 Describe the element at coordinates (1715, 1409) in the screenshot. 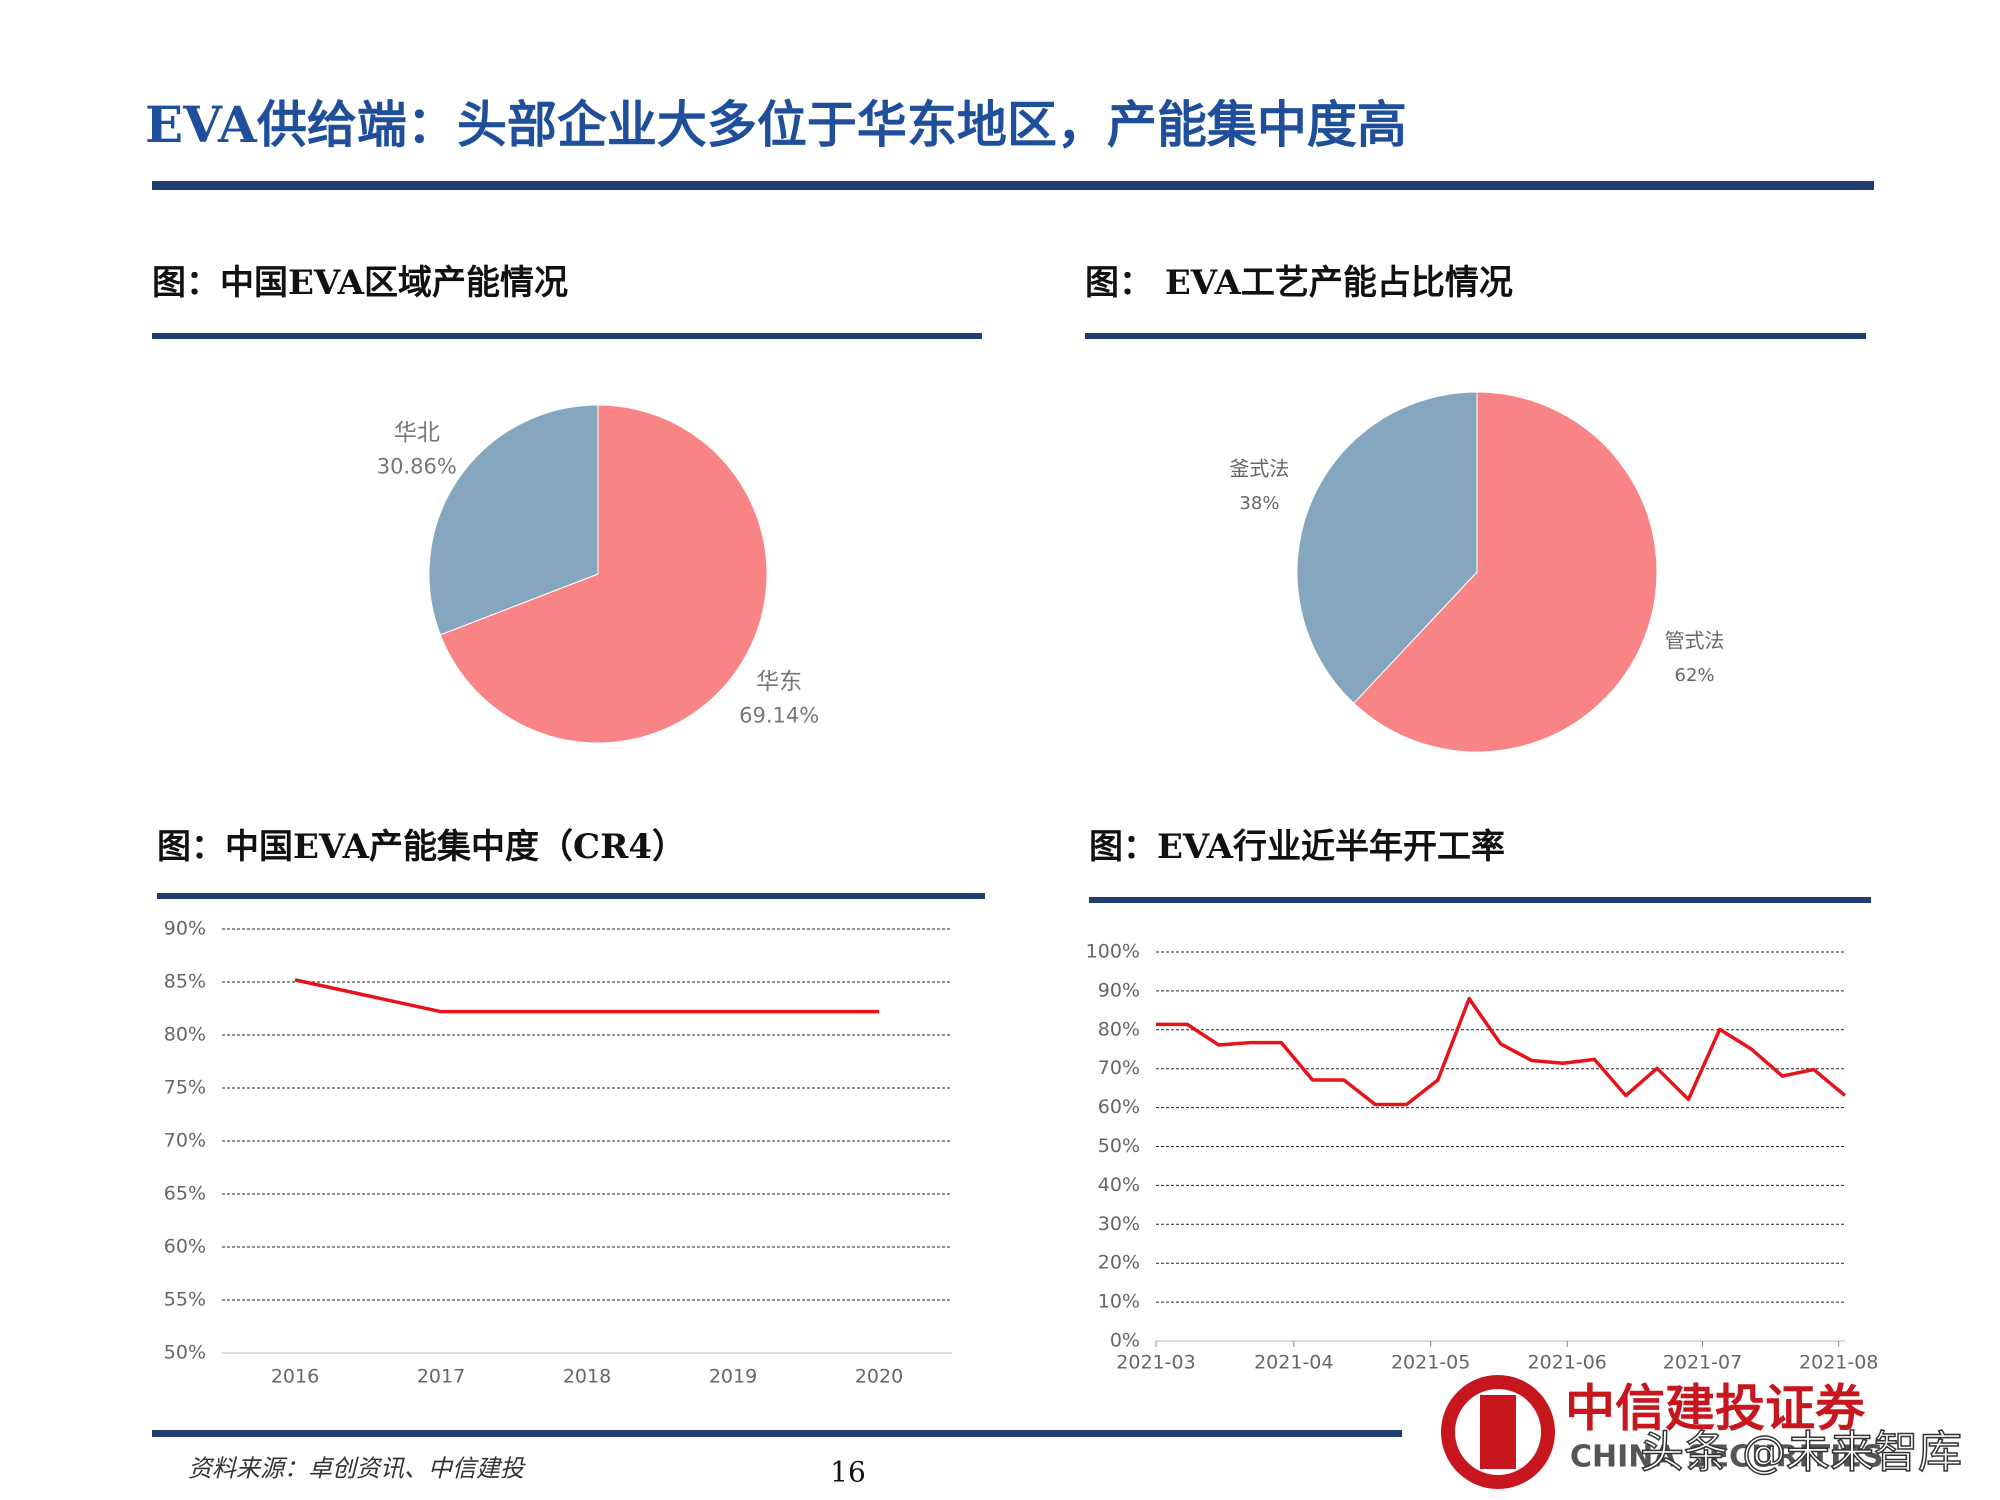

I see `logo-text: 中信建投证券` at that location.